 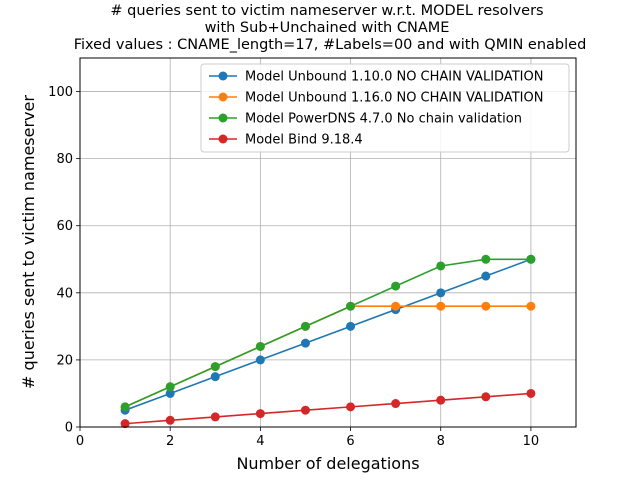 What do you see at coordinates (307, 438) in the screenshot?
I see `x-axis: 0 2 4 6 8 10` at bounding box center [307, 438].